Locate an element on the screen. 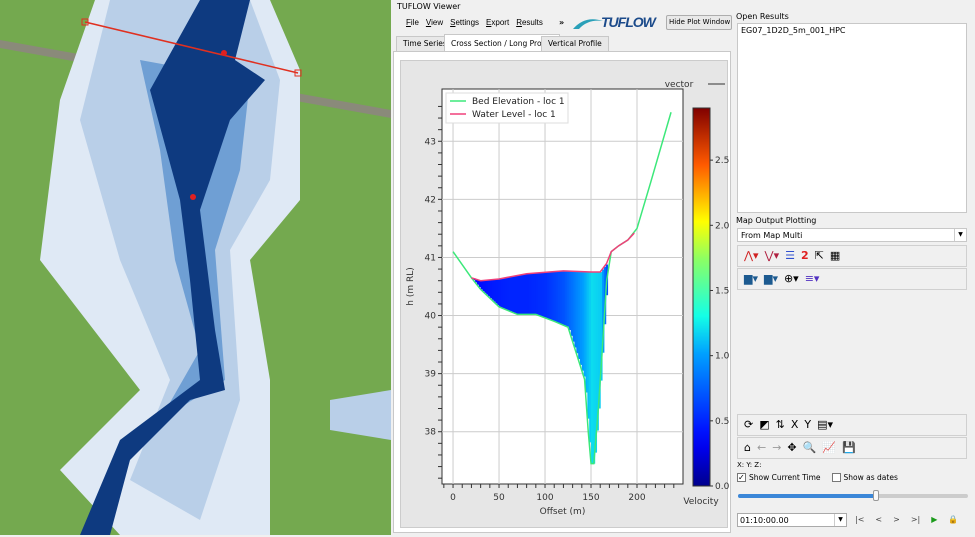  menu-overflow: » is located at coordinates (562, 22).